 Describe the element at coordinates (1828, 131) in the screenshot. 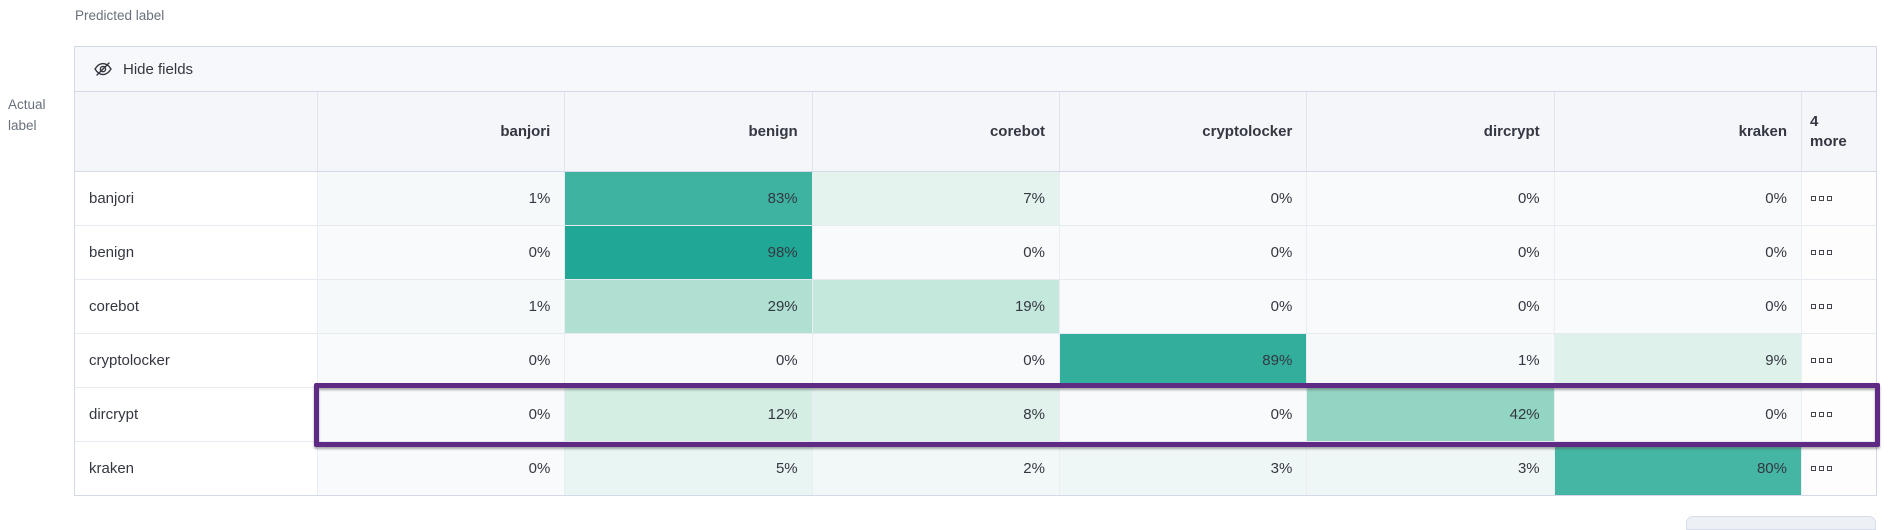

I see `column-header-more-label: 4 more` at that location.